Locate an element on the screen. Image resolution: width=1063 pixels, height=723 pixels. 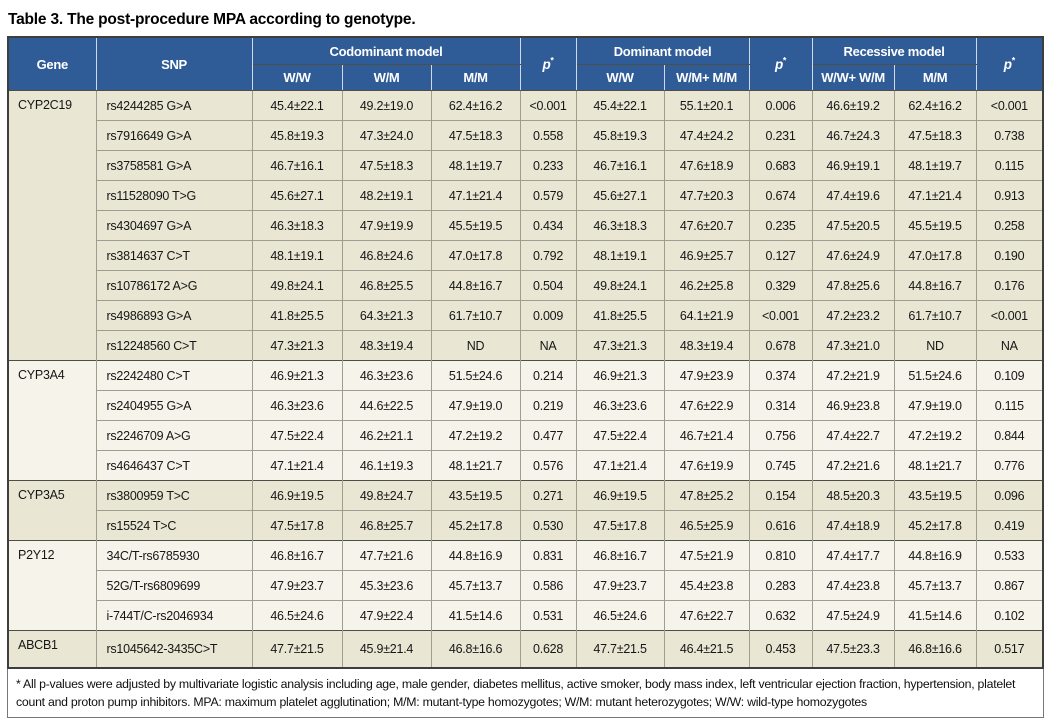
value-cell: 49.8±24.1 is located at coordinates (296, 285).